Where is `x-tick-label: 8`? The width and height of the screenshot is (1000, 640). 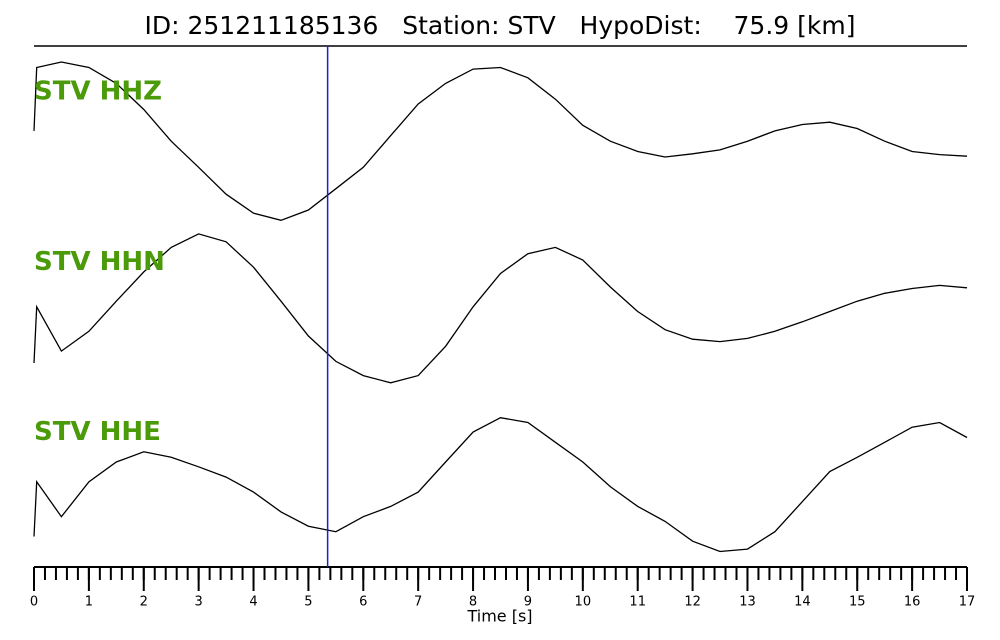
x-tick-label: 8 is located at coordinates (473, 602).